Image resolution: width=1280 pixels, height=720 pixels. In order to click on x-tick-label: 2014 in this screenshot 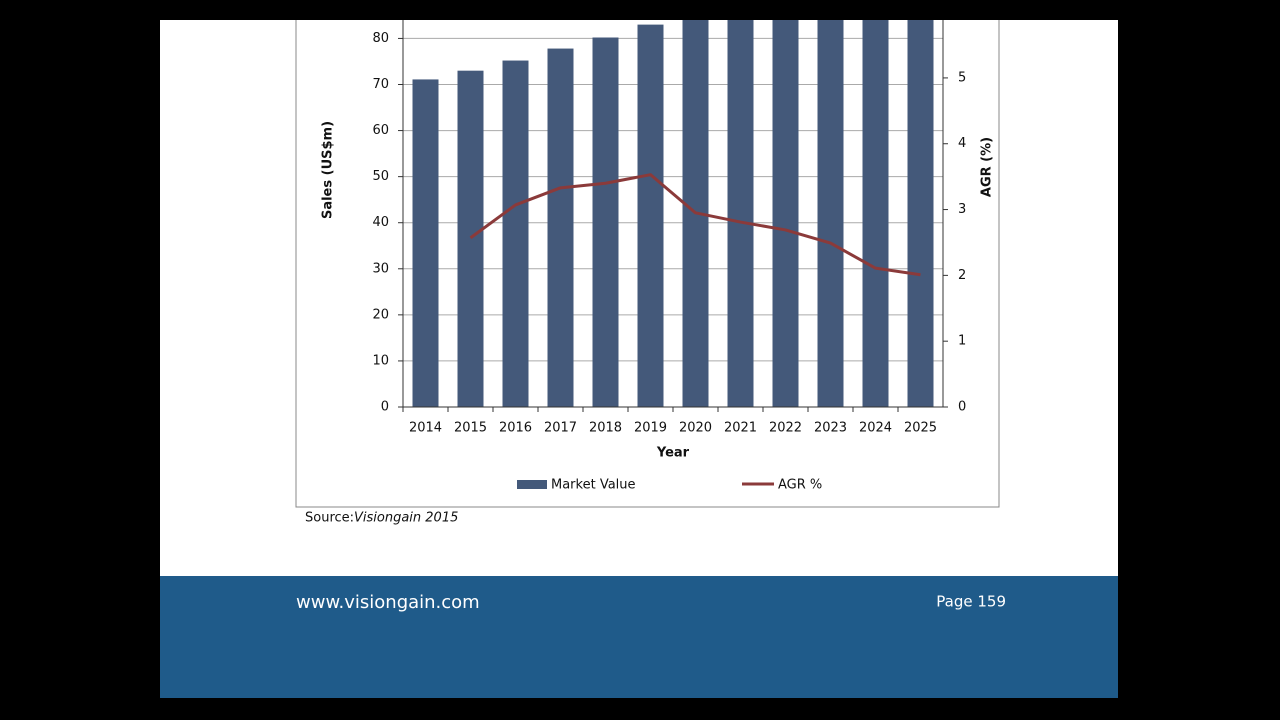, I will do `click(425, 428)`.